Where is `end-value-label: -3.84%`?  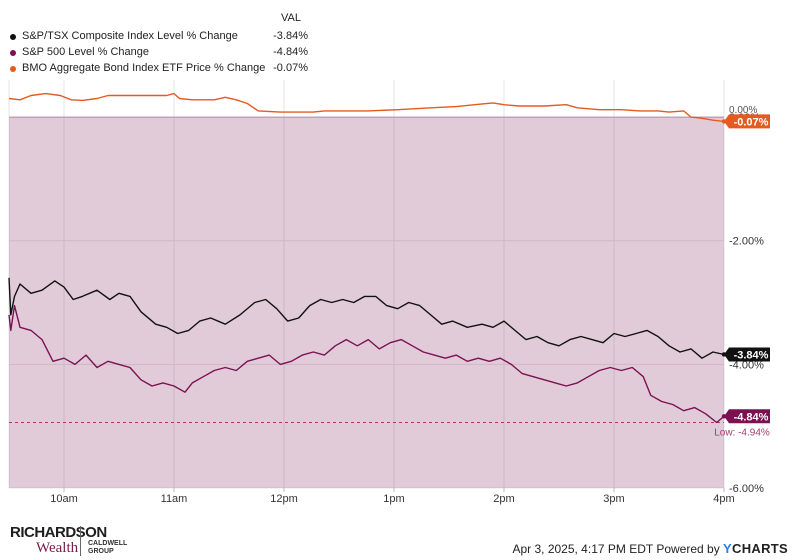
end-value-label: -3.84% is located at coordinates (751, 355).